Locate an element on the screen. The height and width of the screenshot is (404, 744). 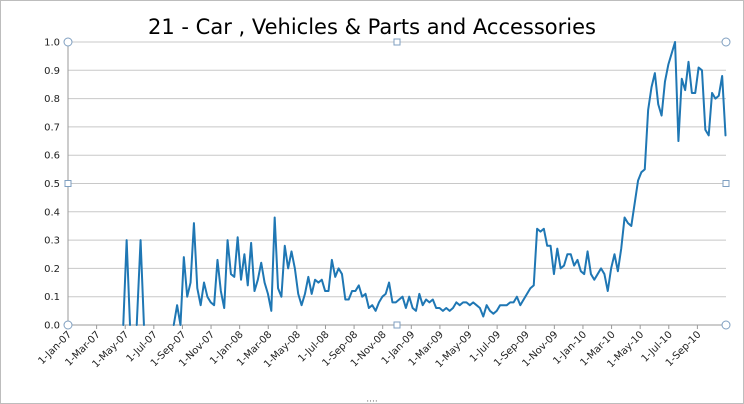
y-tick-label: 0.9 is located at coordinates (52, 71).